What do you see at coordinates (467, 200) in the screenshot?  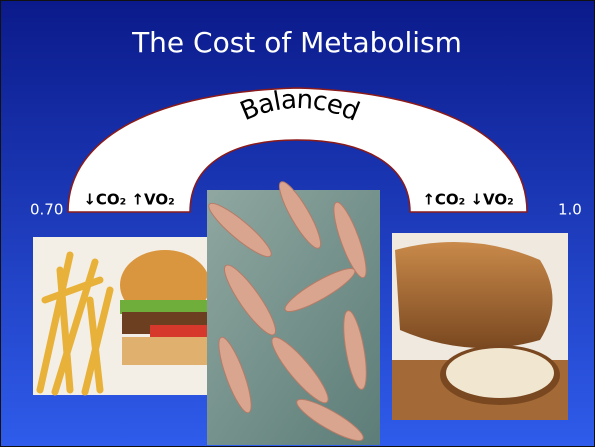 I see `right-label: ↑CO₂ ↓VO₂` at bounding box center [467, 200].